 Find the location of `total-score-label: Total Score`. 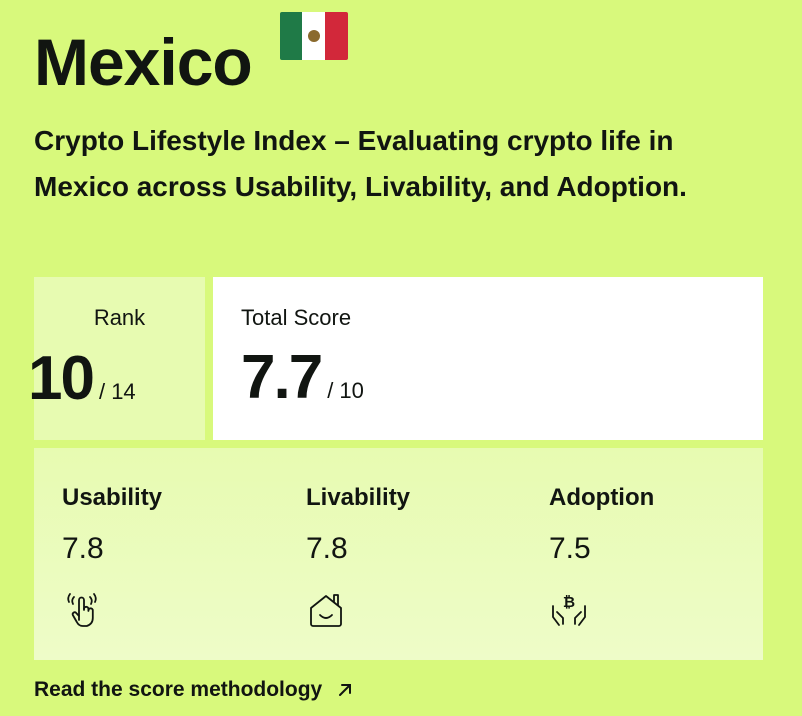

total-score-label: Total Score is located at coordinates (296, 317).